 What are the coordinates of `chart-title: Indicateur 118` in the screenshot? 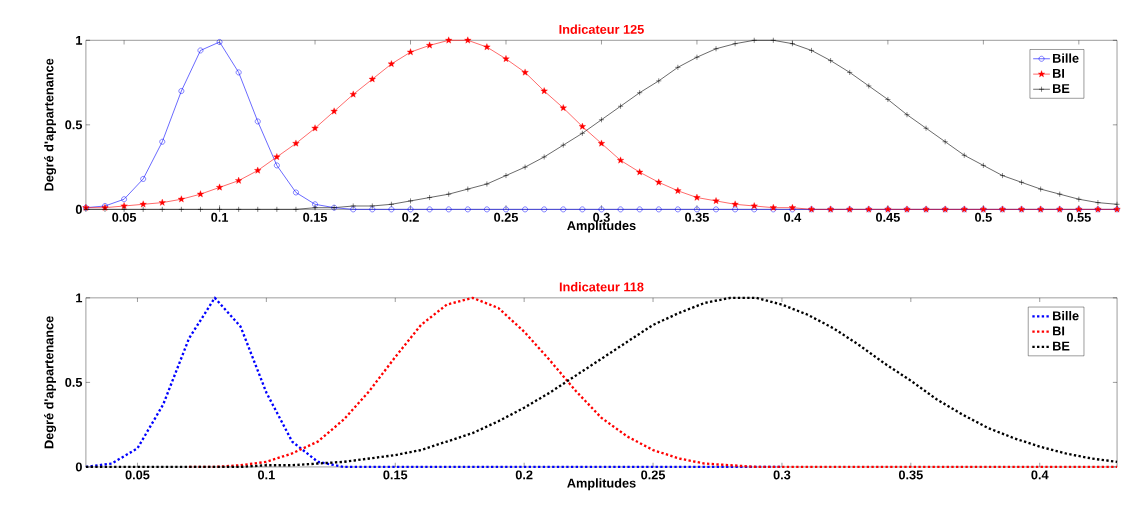 It's located at (601, 287).